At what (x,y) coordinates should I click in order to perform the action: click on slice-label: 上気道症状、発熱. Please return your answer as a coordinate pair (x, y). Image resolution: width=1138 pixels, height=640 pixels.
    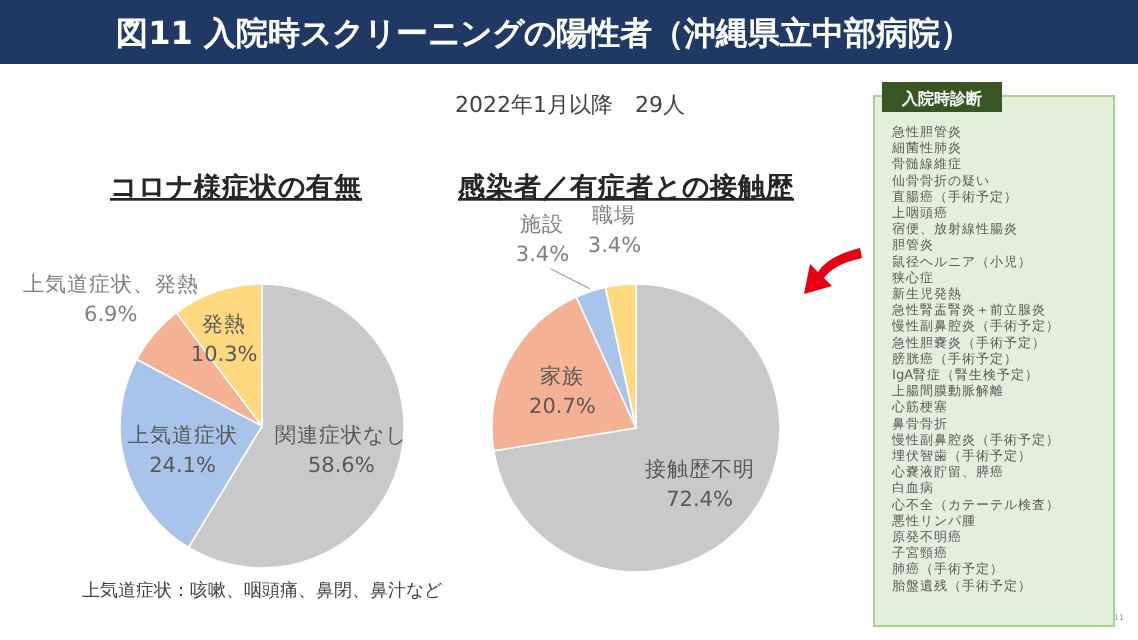
    Looking at the image, I should click on (110, 284).